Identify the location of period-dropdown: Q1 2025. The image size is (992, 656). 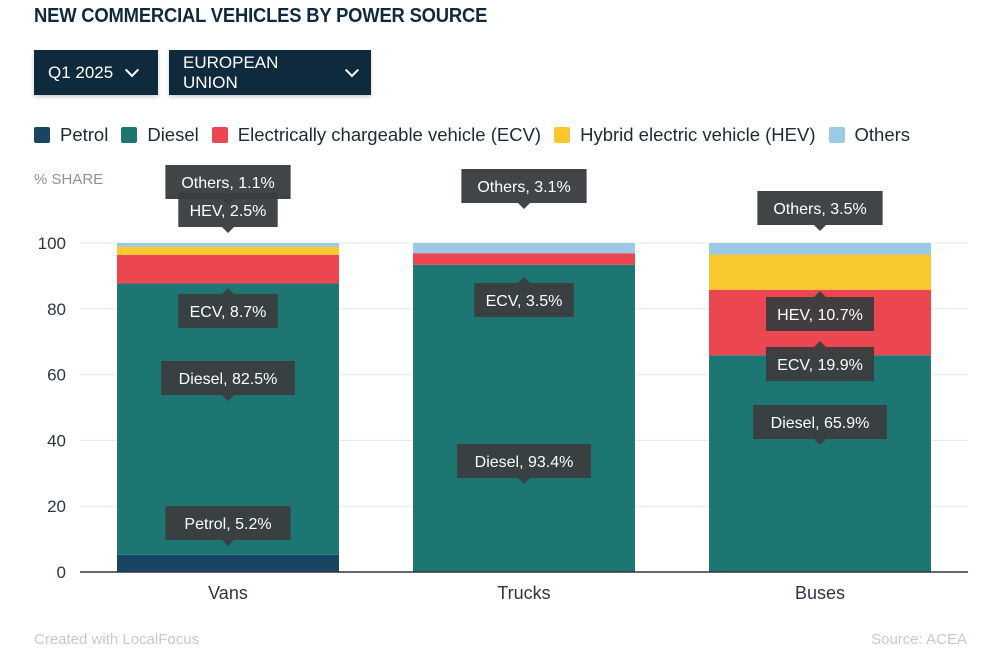
(96, 72).